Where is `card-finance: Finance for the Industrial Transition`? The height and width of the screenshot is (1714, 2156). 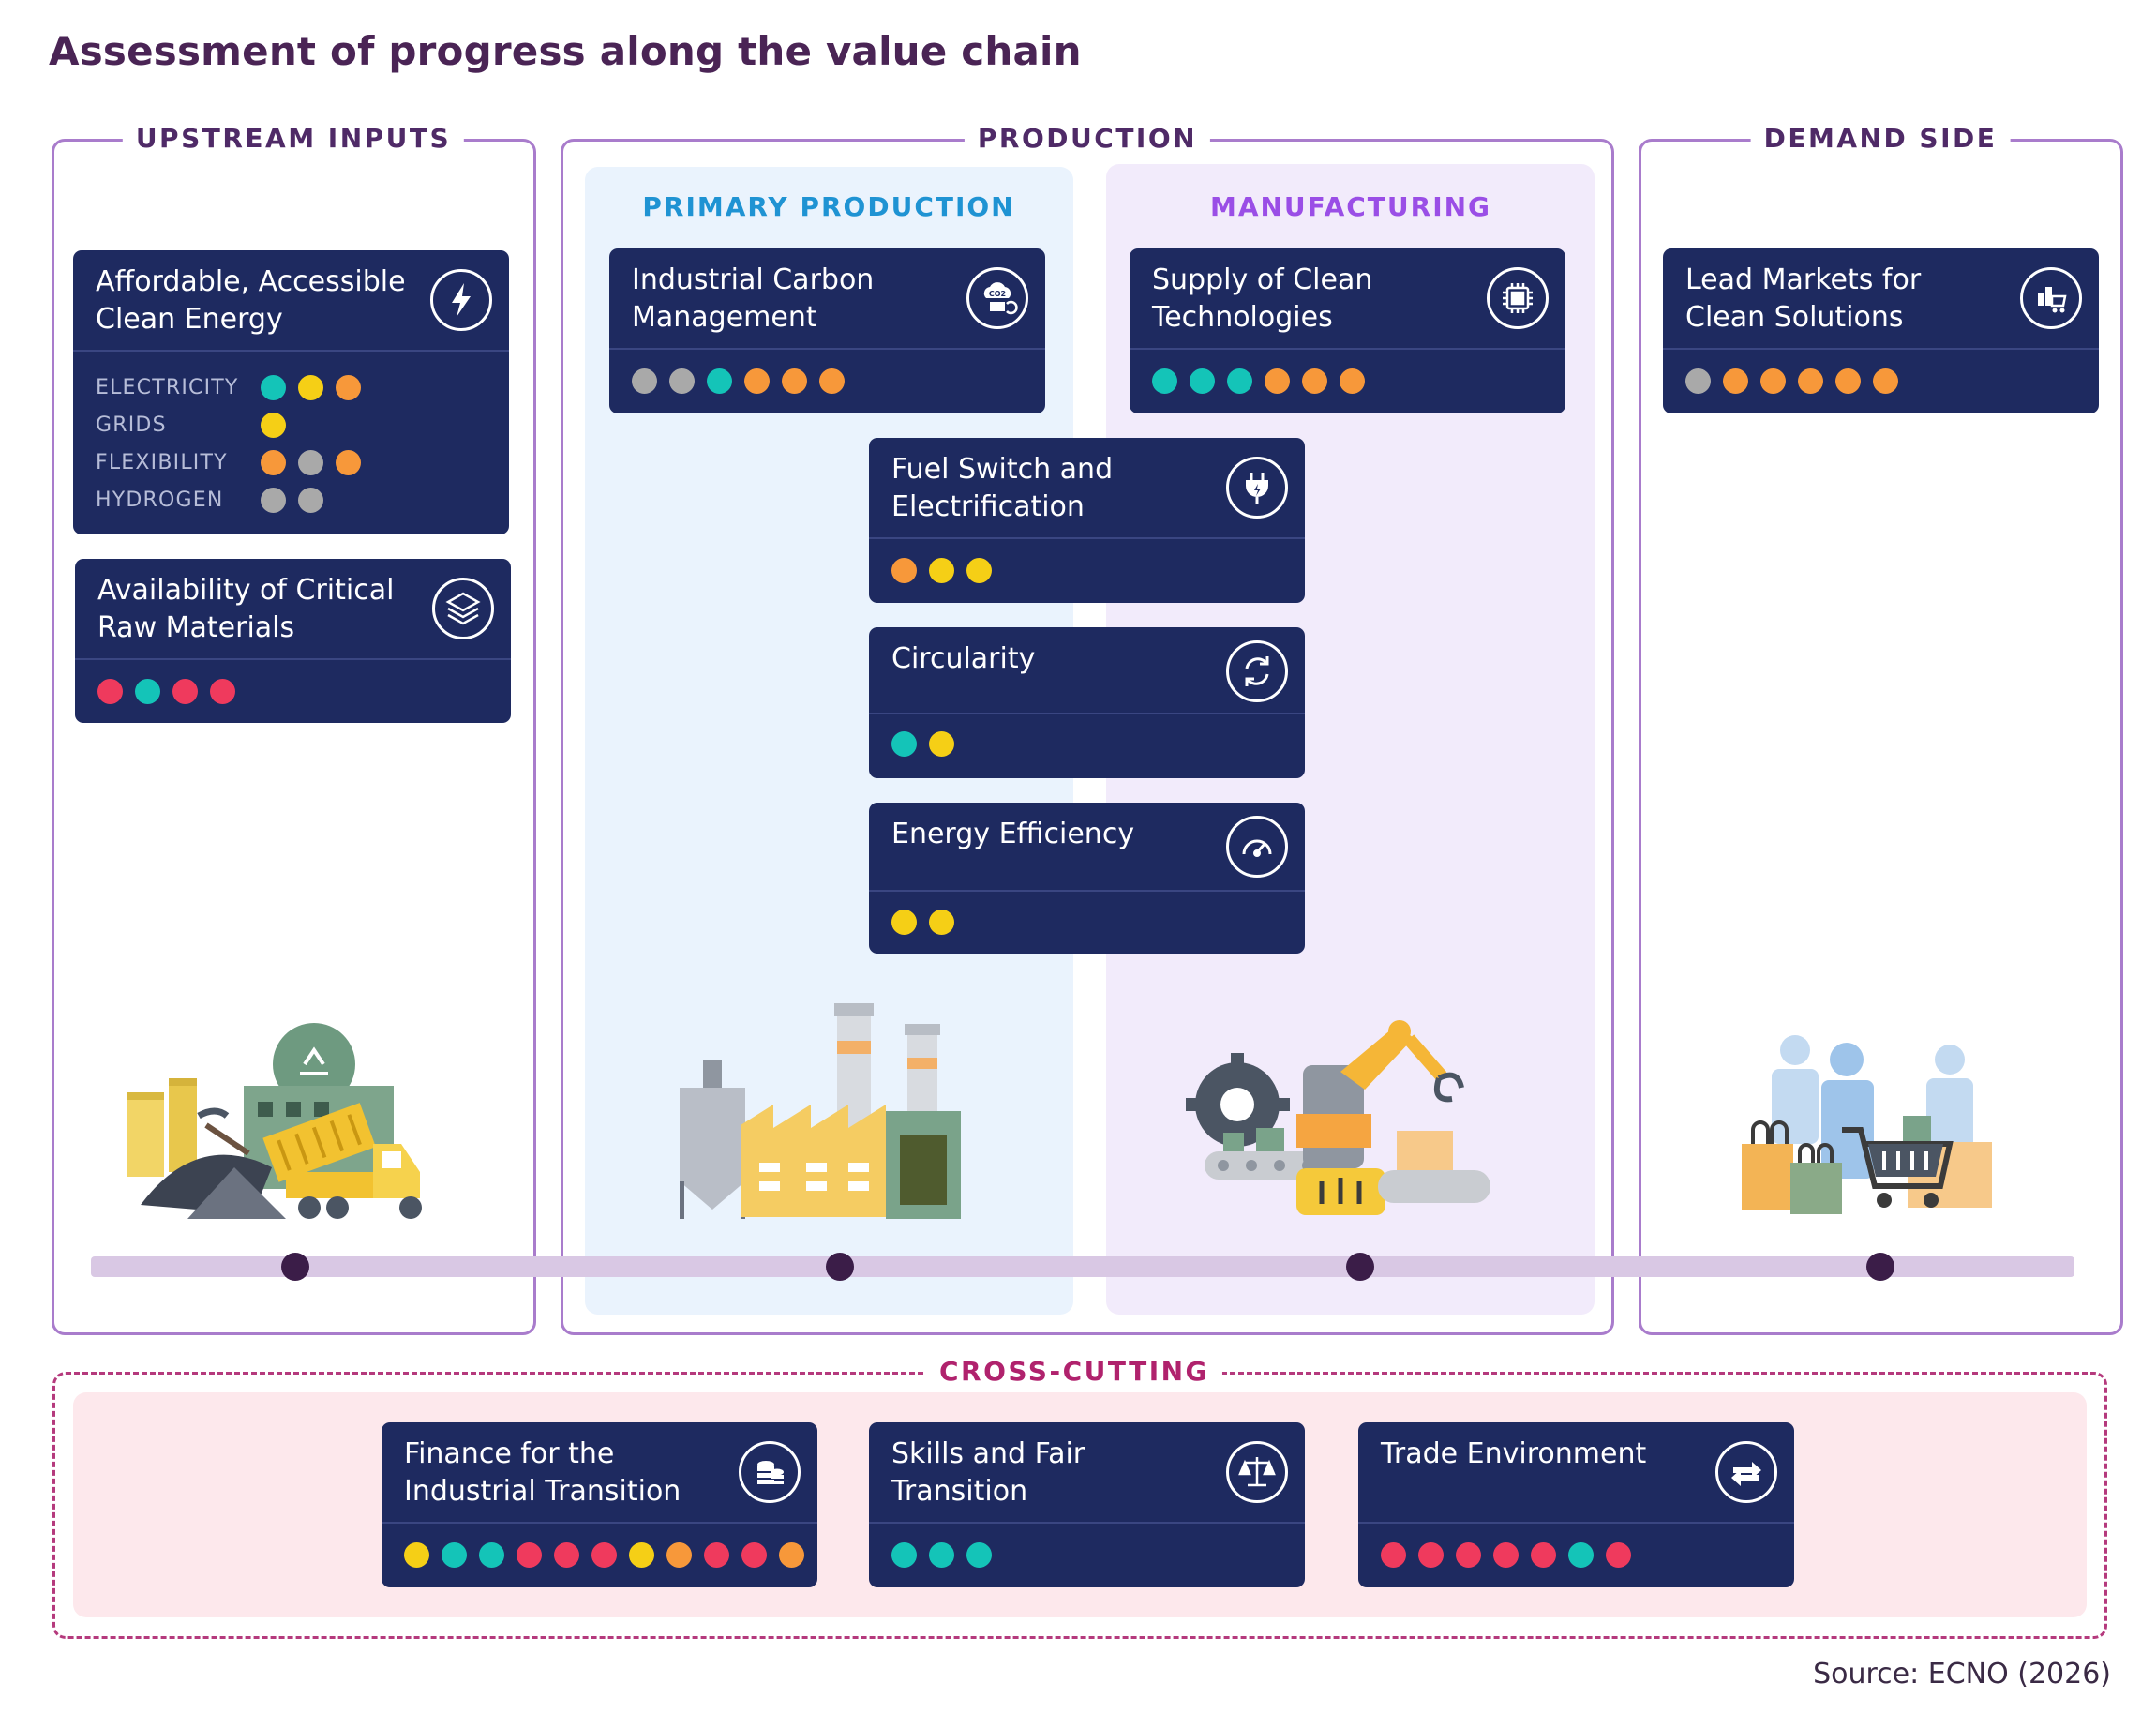
card-finance: Finance for the Industrial Transition is located at coordinates (599, 1505).